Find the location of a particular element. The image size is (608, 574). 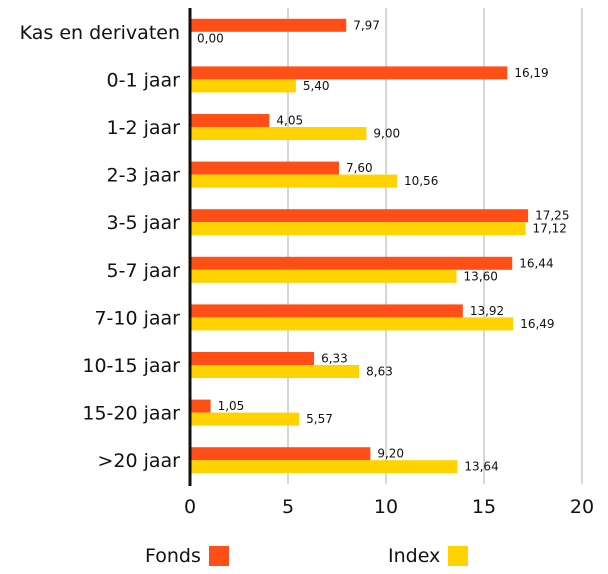

value-label-fonds-3: 7,60 is located at coordinates (359, 168).